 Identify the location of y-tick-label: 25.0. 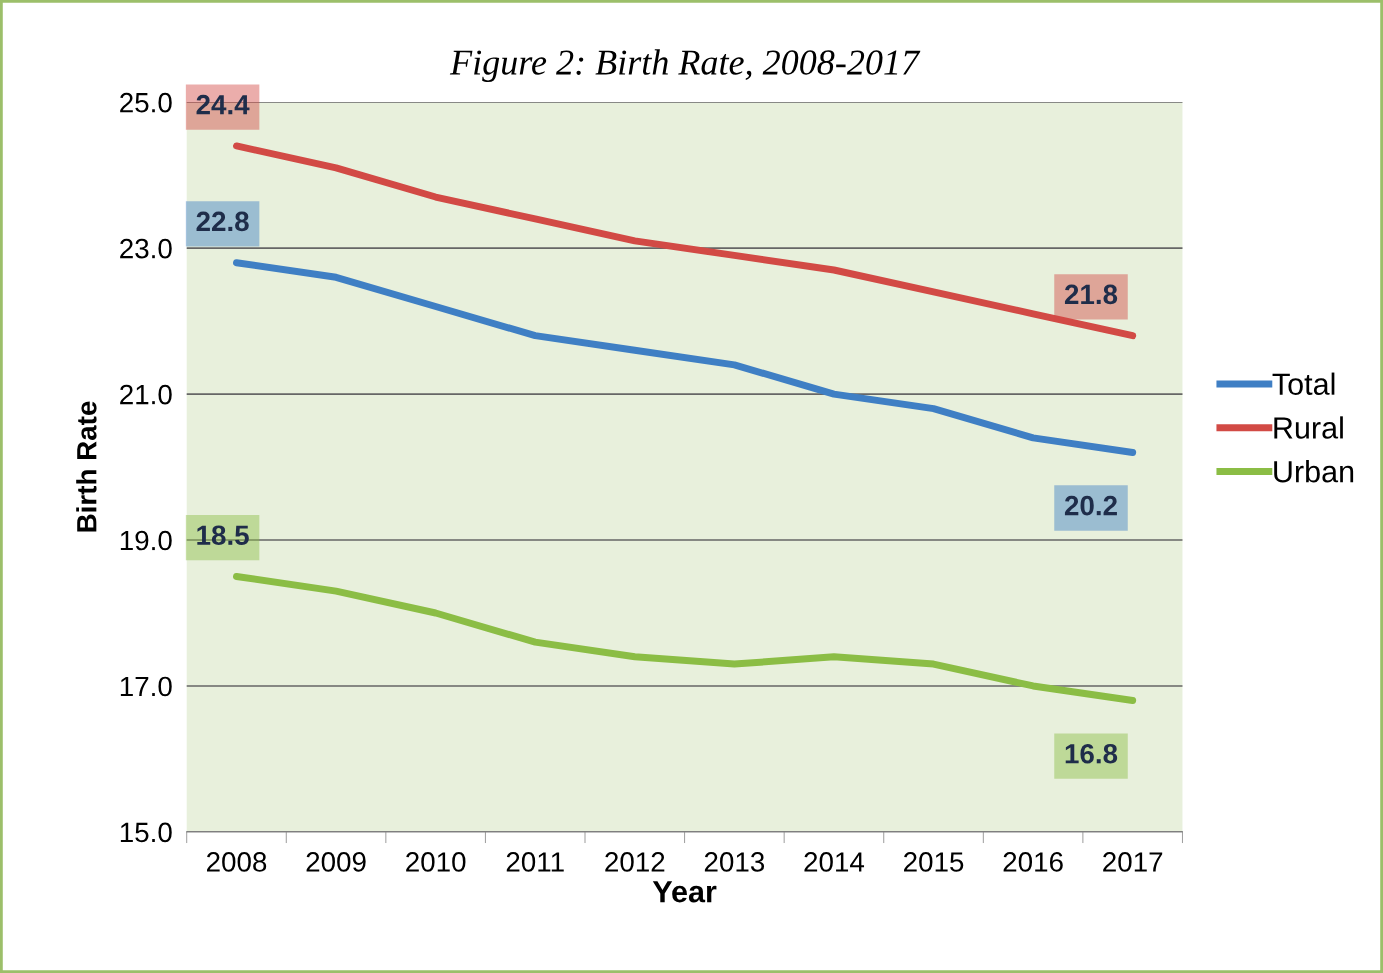
(146, 102).